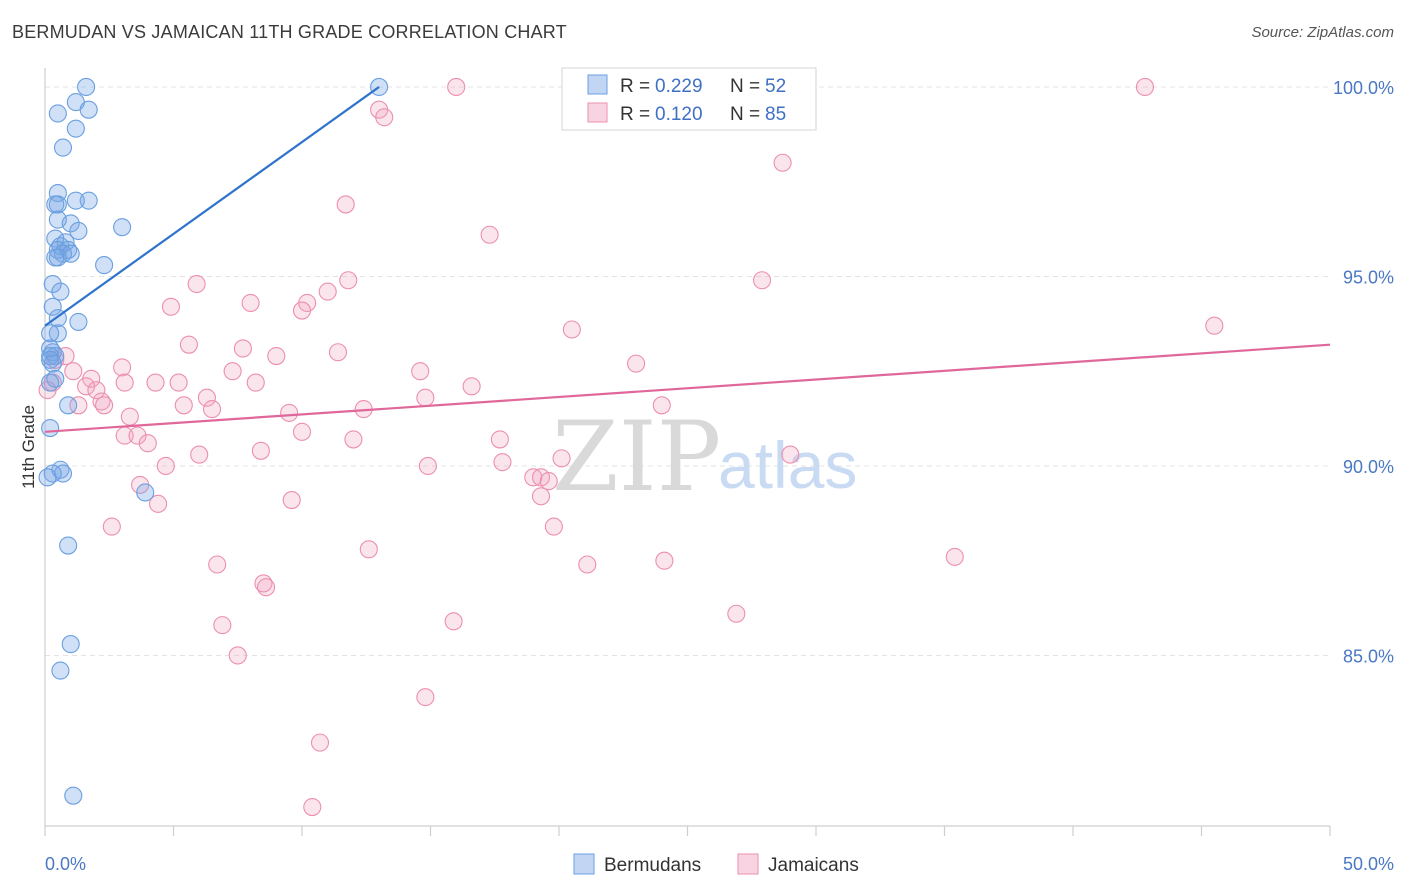 This screenshot has width=1406, height=892. Describe the element at coordinates (748, 864) in the screenshot. I see `bottom-legend-swatch-jamaicans` at that location.